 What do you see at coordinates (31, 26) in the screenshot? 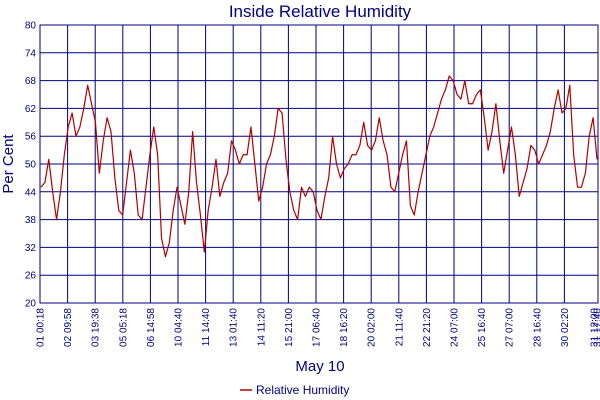
I see `y-tick-label: 80` at bounding box center [31, 26].